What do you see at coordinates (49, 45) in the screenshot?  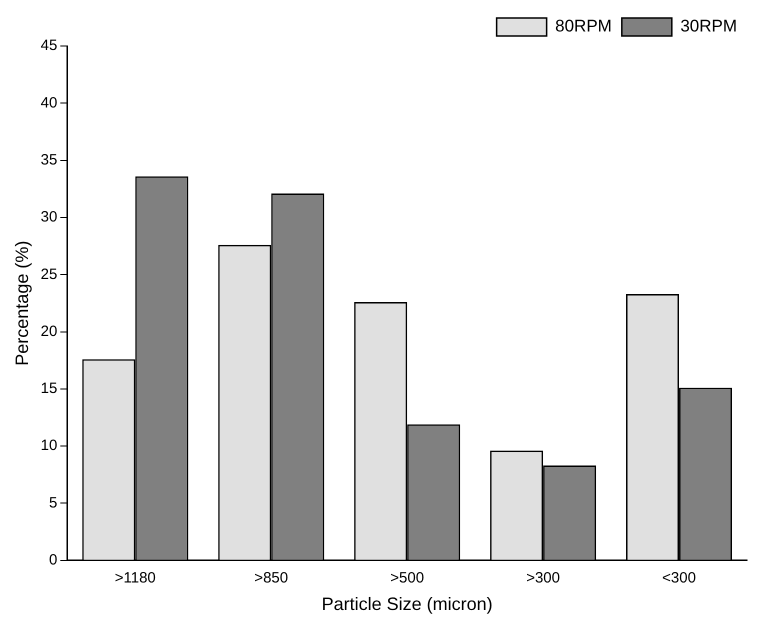 I see `y-tick-label: 45` at bounding box center [49, 45].